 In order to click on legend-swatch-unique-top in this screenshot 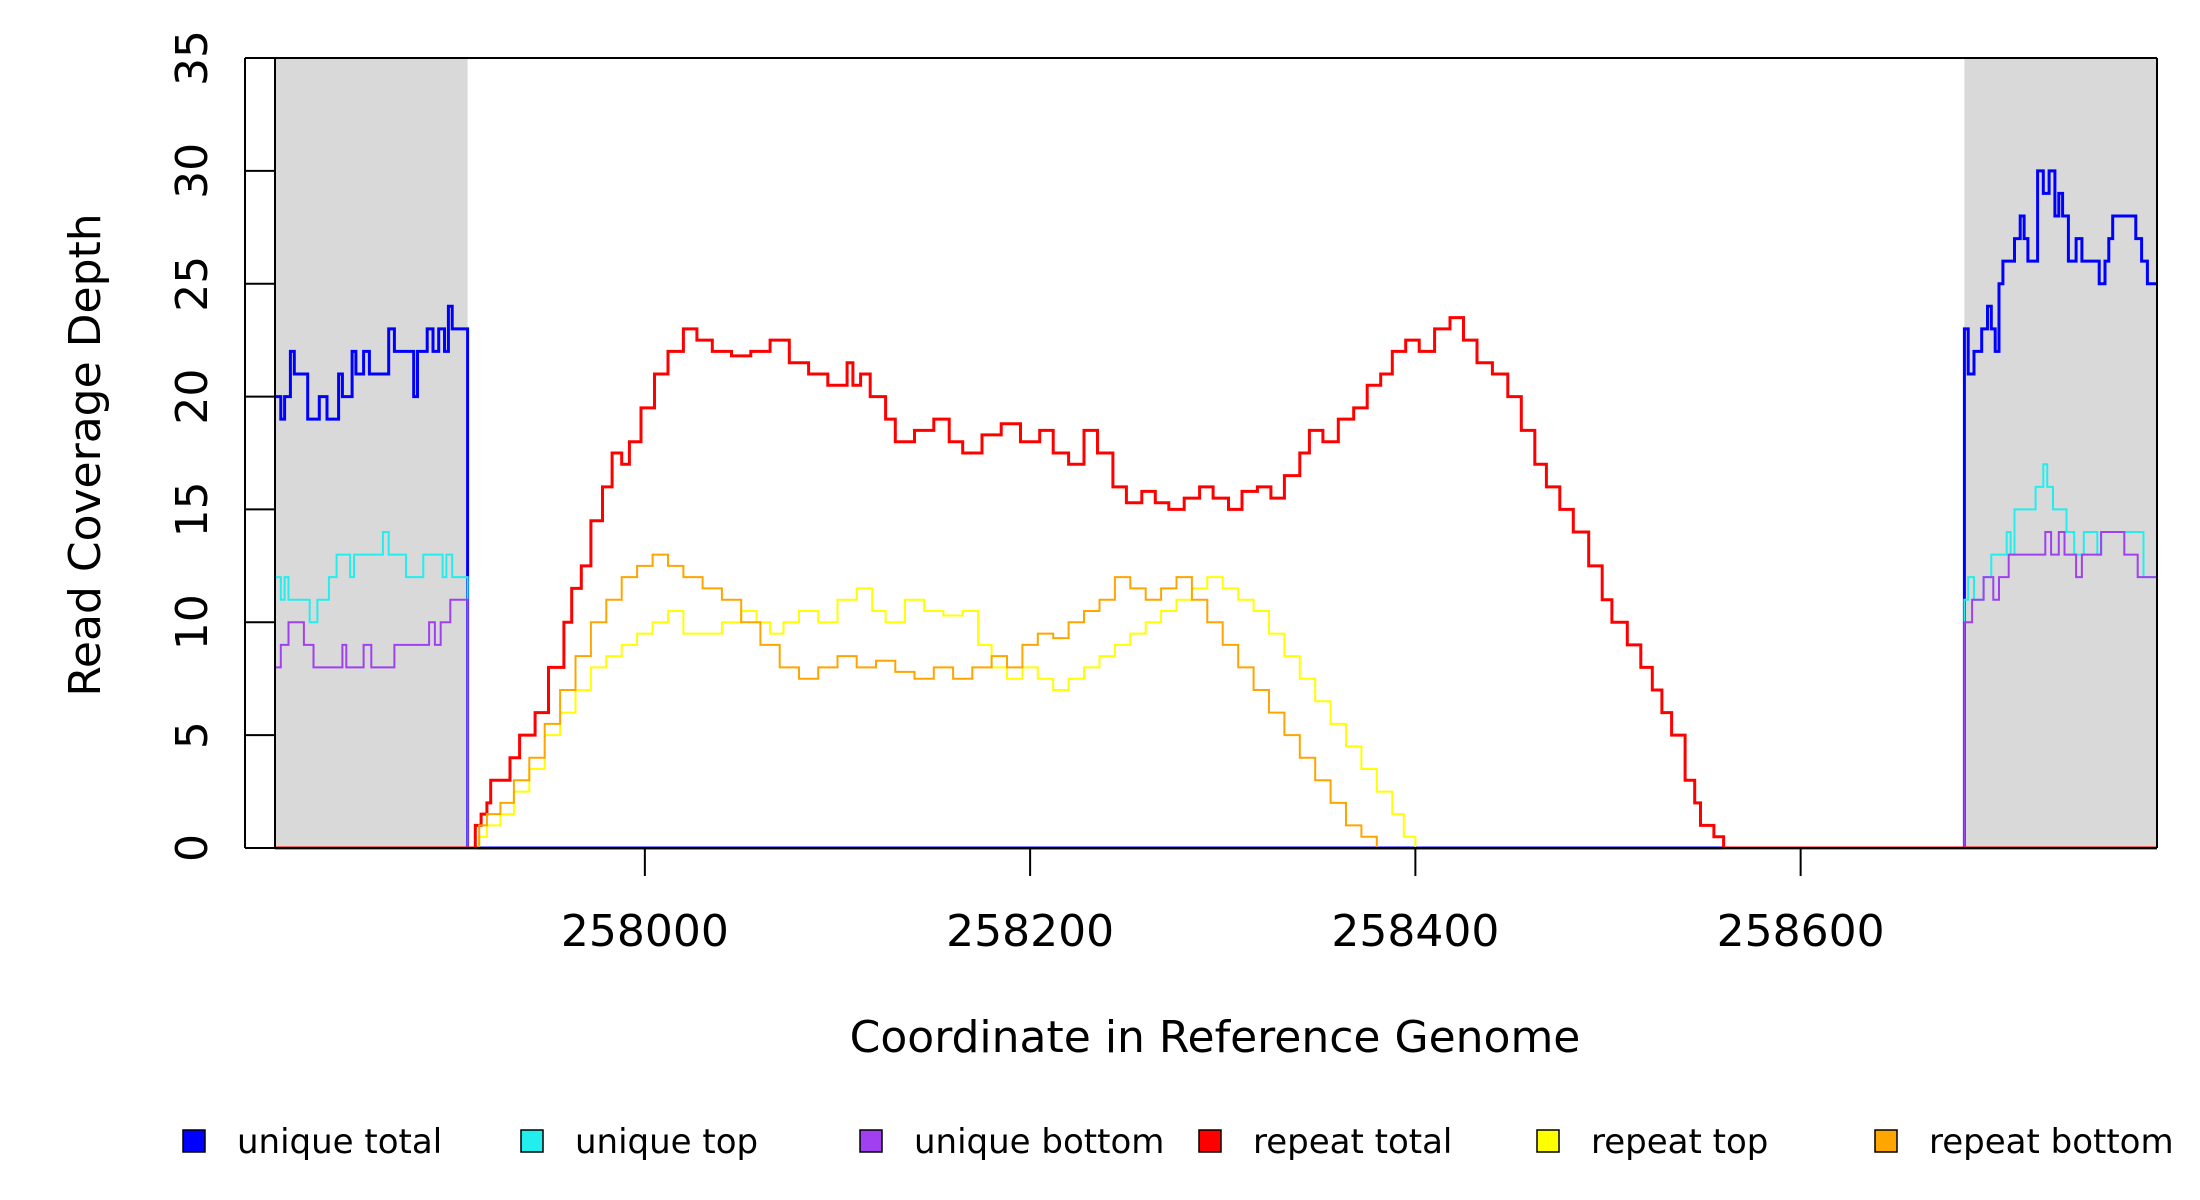, I will do `click(532, 1141)`.